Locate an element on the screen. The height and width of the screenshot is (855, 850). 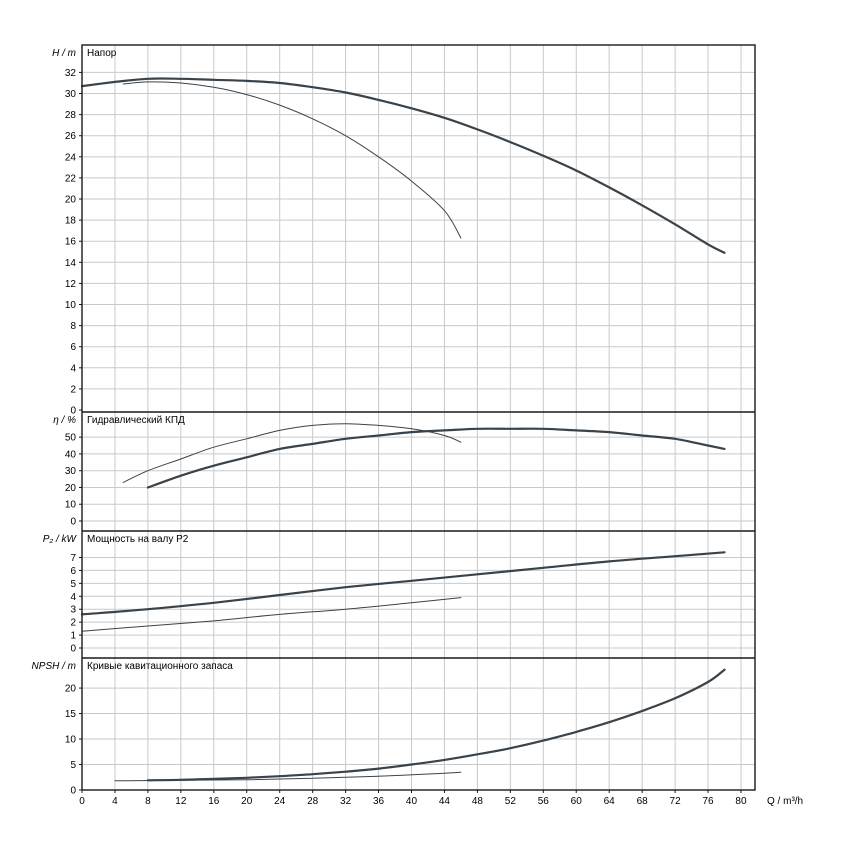
x-tick-label: 52 is located at coordinates (511, 801).